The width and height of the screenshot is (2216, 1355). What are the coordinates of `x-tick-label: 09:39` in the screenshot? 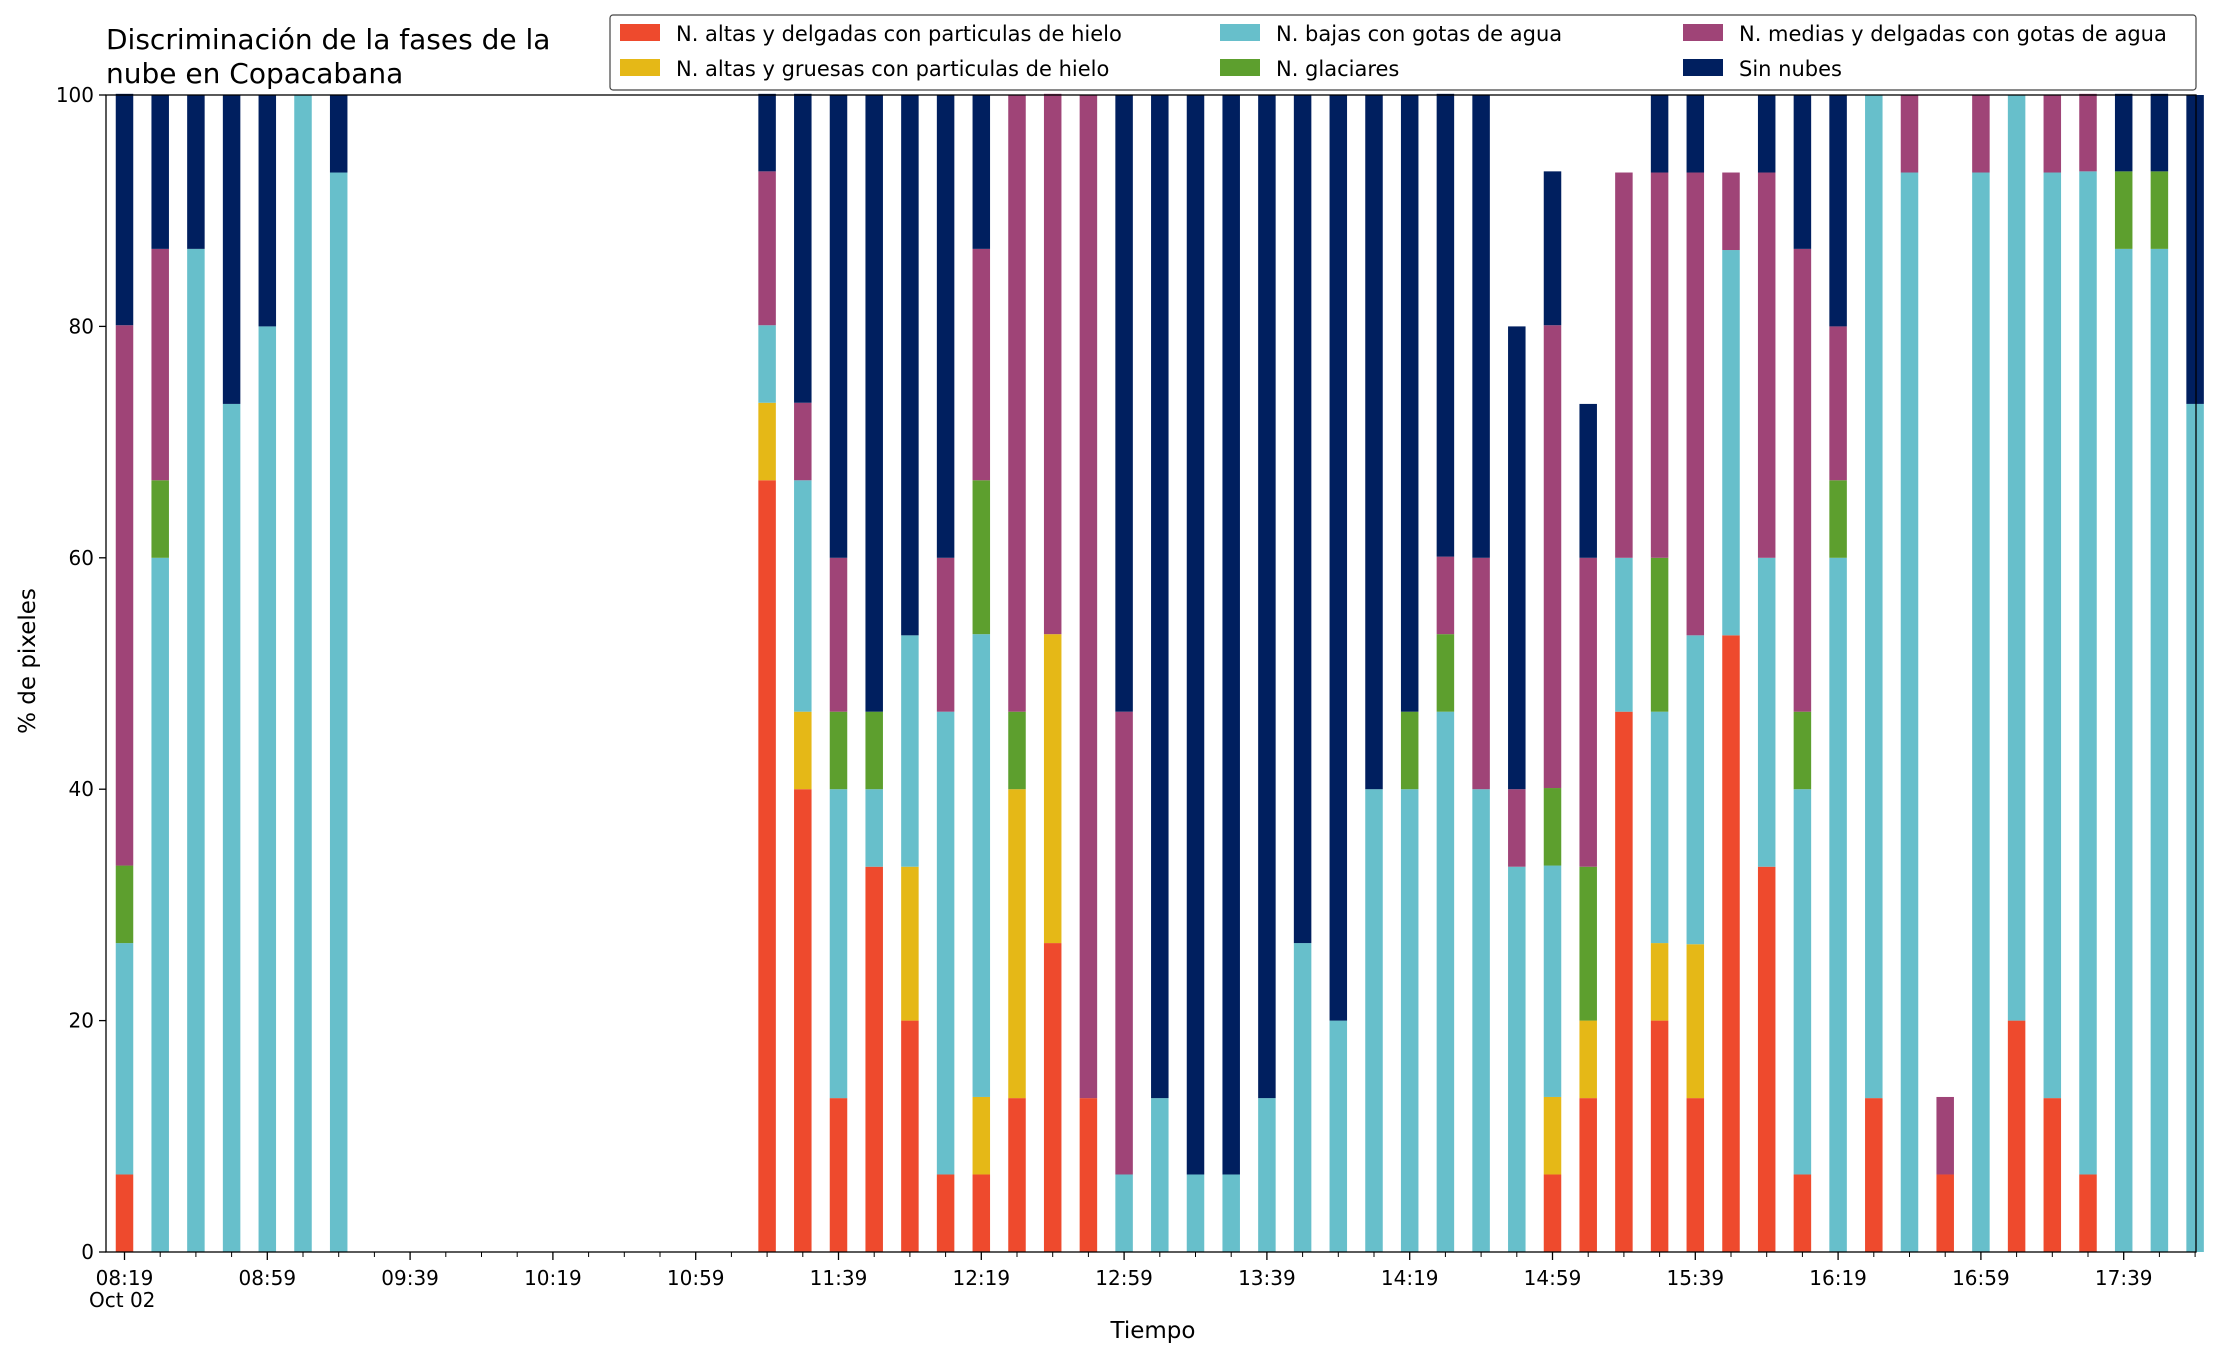 It's located at (410, 1278).